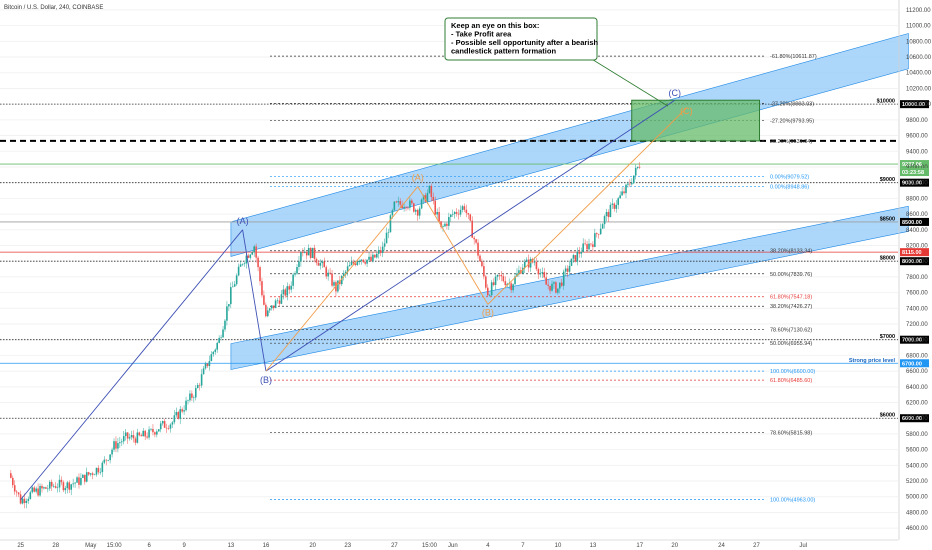 The image size is (932, 550). Describe the element at coordinates (791, 252) in the screenshot. I see `fib-label: 38.20%(8133.34)` at that location.